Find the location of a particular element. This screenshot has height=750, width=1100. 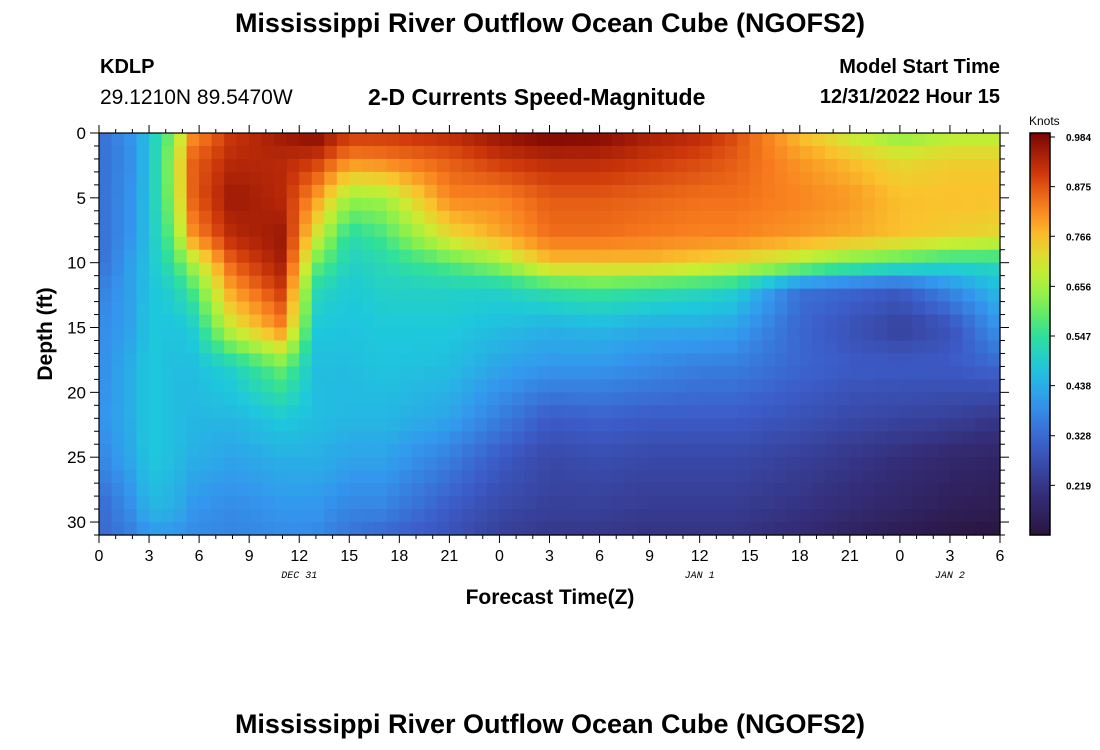

y-axis-label: Depth (ft) is located at coordinates (45, 333).